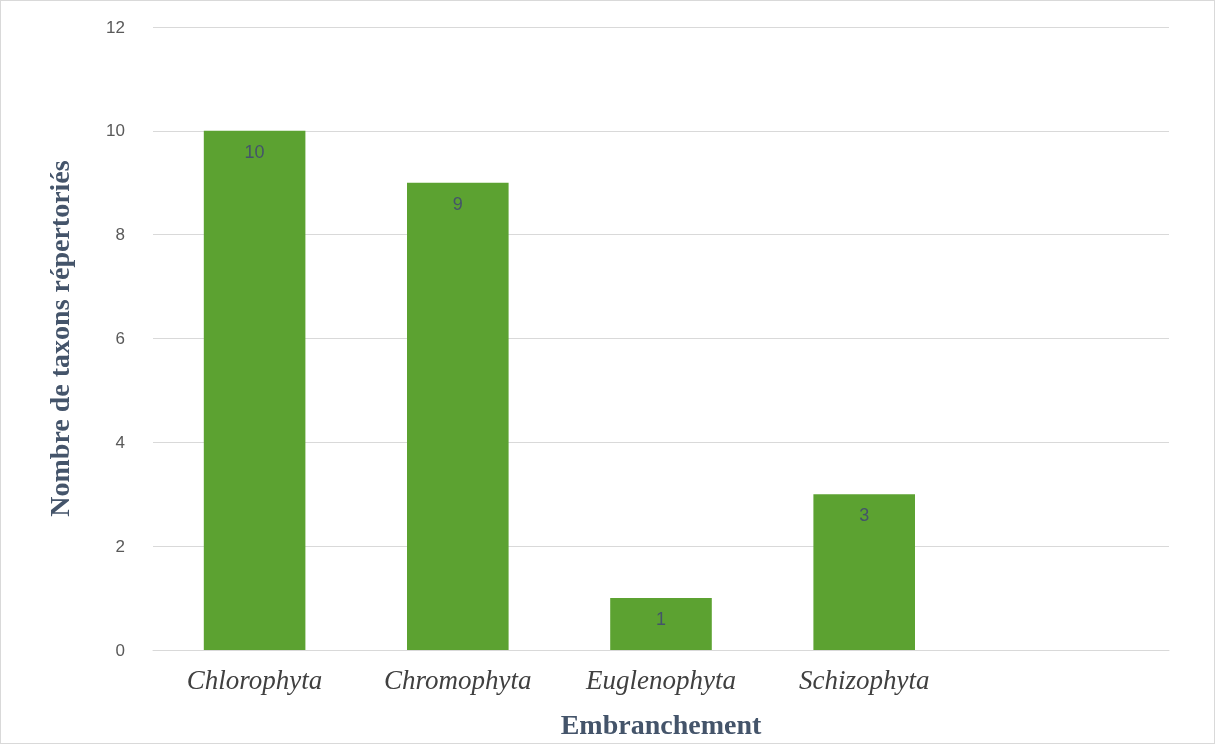  Describe the element at coordinates (864, 515) in the screenshot. I see `data-label: 3` at that location.